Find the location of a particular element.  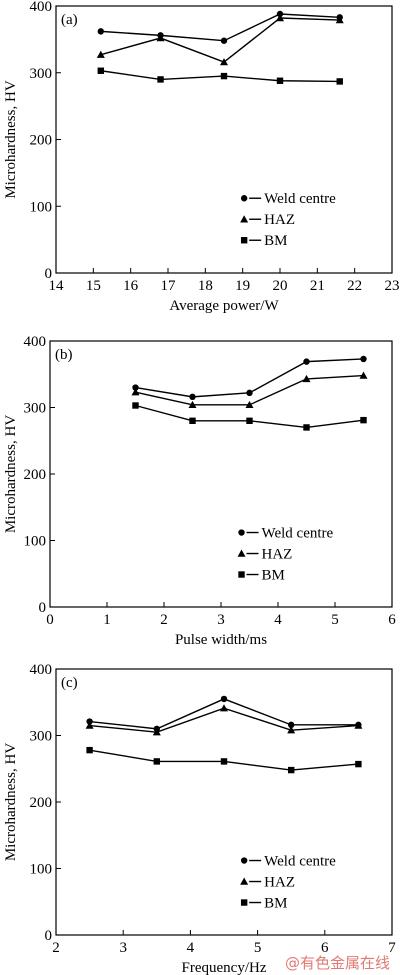

x-tick-label: 22 is located at coordinates (354, 286).